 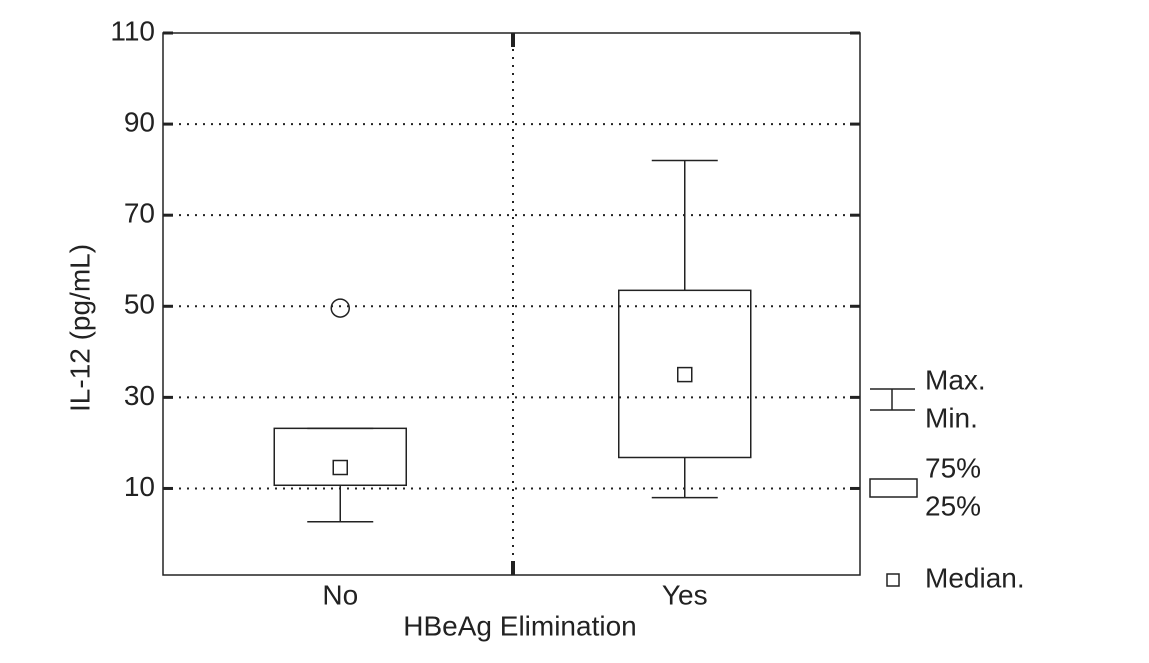 What do you see at coordinates (975, 577) in the screenshot?
I see `legend-label: Median.` at bounding box center [975, 577].